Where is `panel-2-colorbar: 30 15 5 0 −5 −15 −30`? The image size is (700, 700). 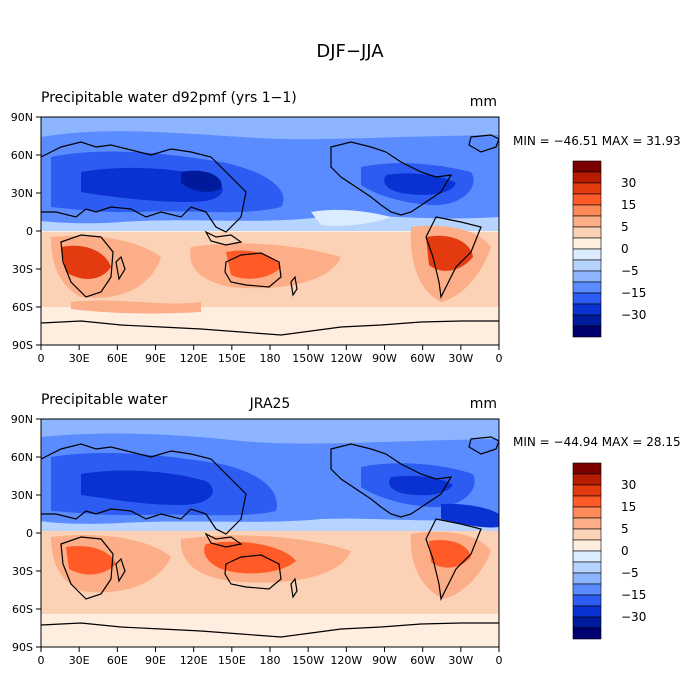
panel-2-colorbar: 30 15 5 0 −5 −15 −30 is located at coordinates (609, 551).